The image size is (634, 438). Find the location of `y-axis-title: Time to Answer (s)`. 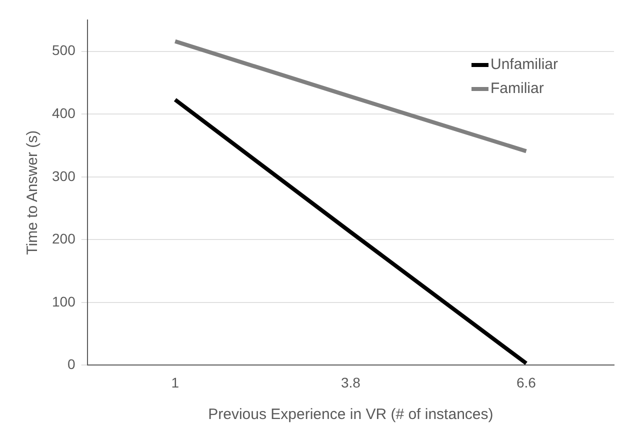

y-axis-title: Time to Answer (s) is located at coordinates (33, 192).